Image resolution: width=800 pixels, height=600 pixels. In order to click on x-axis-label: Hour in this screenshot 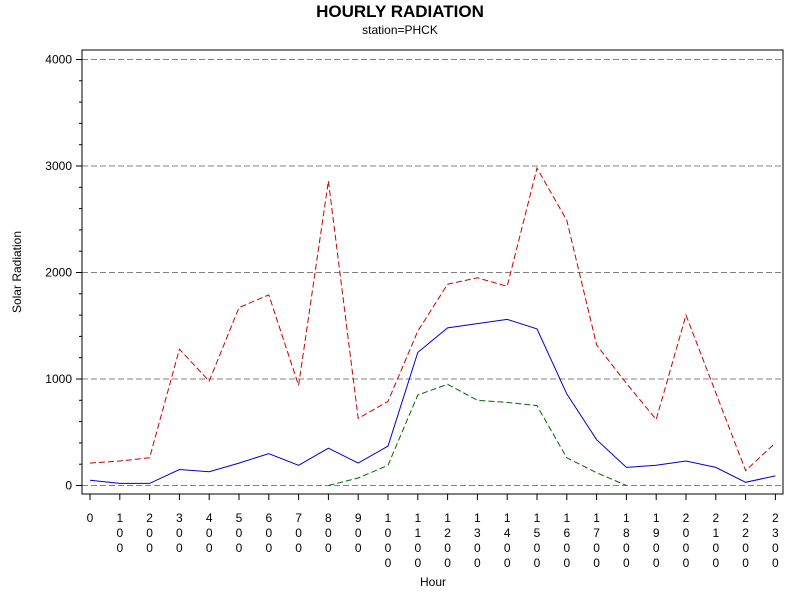, I will do `click(433, 582)`.